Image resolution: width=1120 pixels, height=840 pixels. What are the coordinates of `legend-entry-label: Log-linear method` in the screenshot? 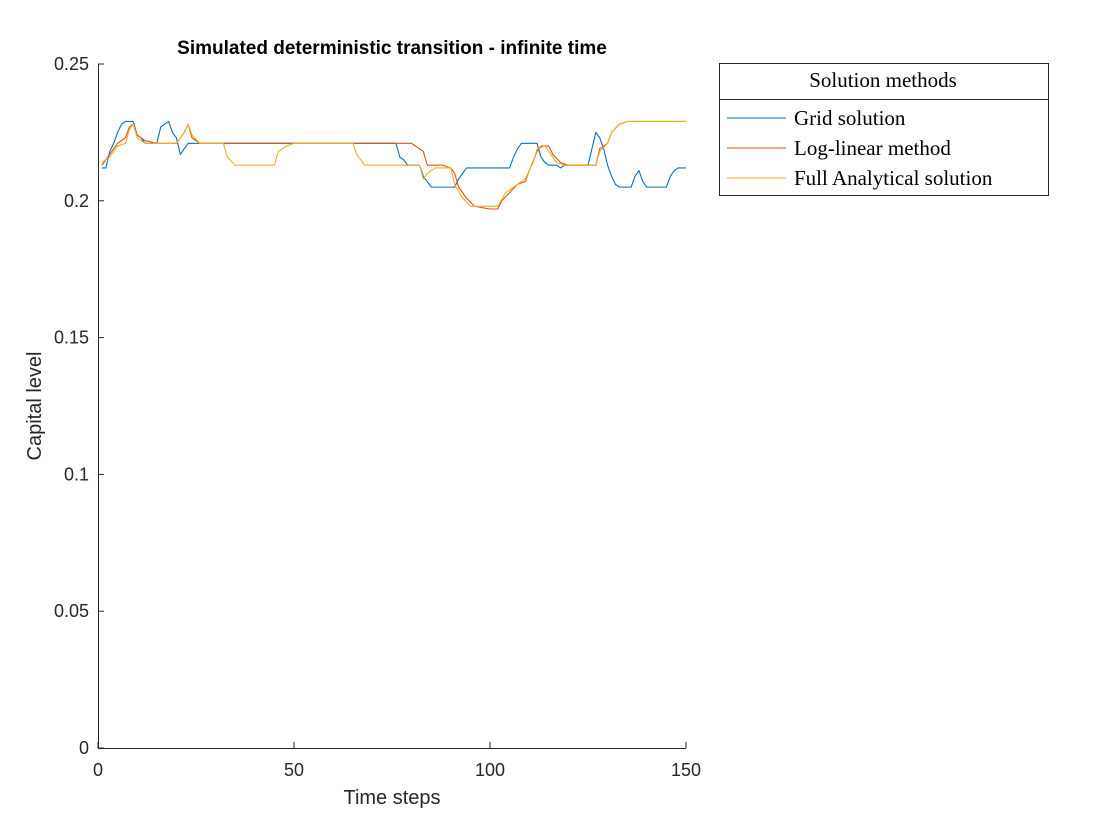 It's located at (872, 148).